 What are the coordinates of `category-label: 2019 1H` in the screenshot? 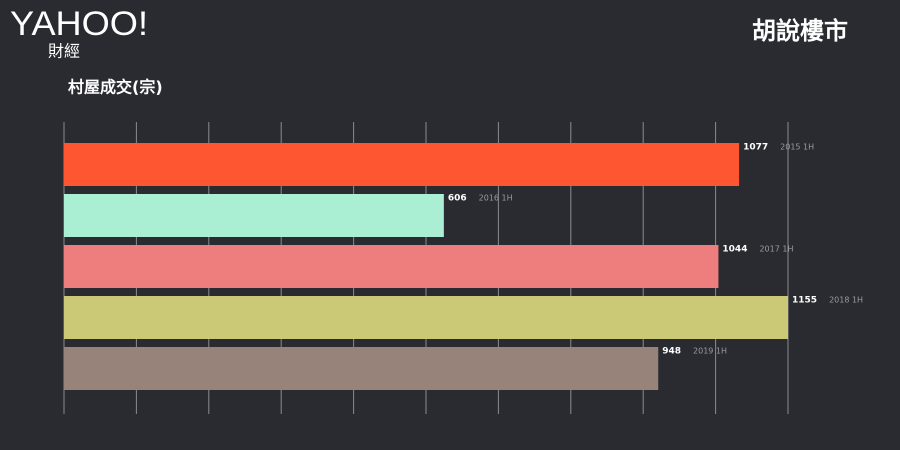 It's located at (710, 351).